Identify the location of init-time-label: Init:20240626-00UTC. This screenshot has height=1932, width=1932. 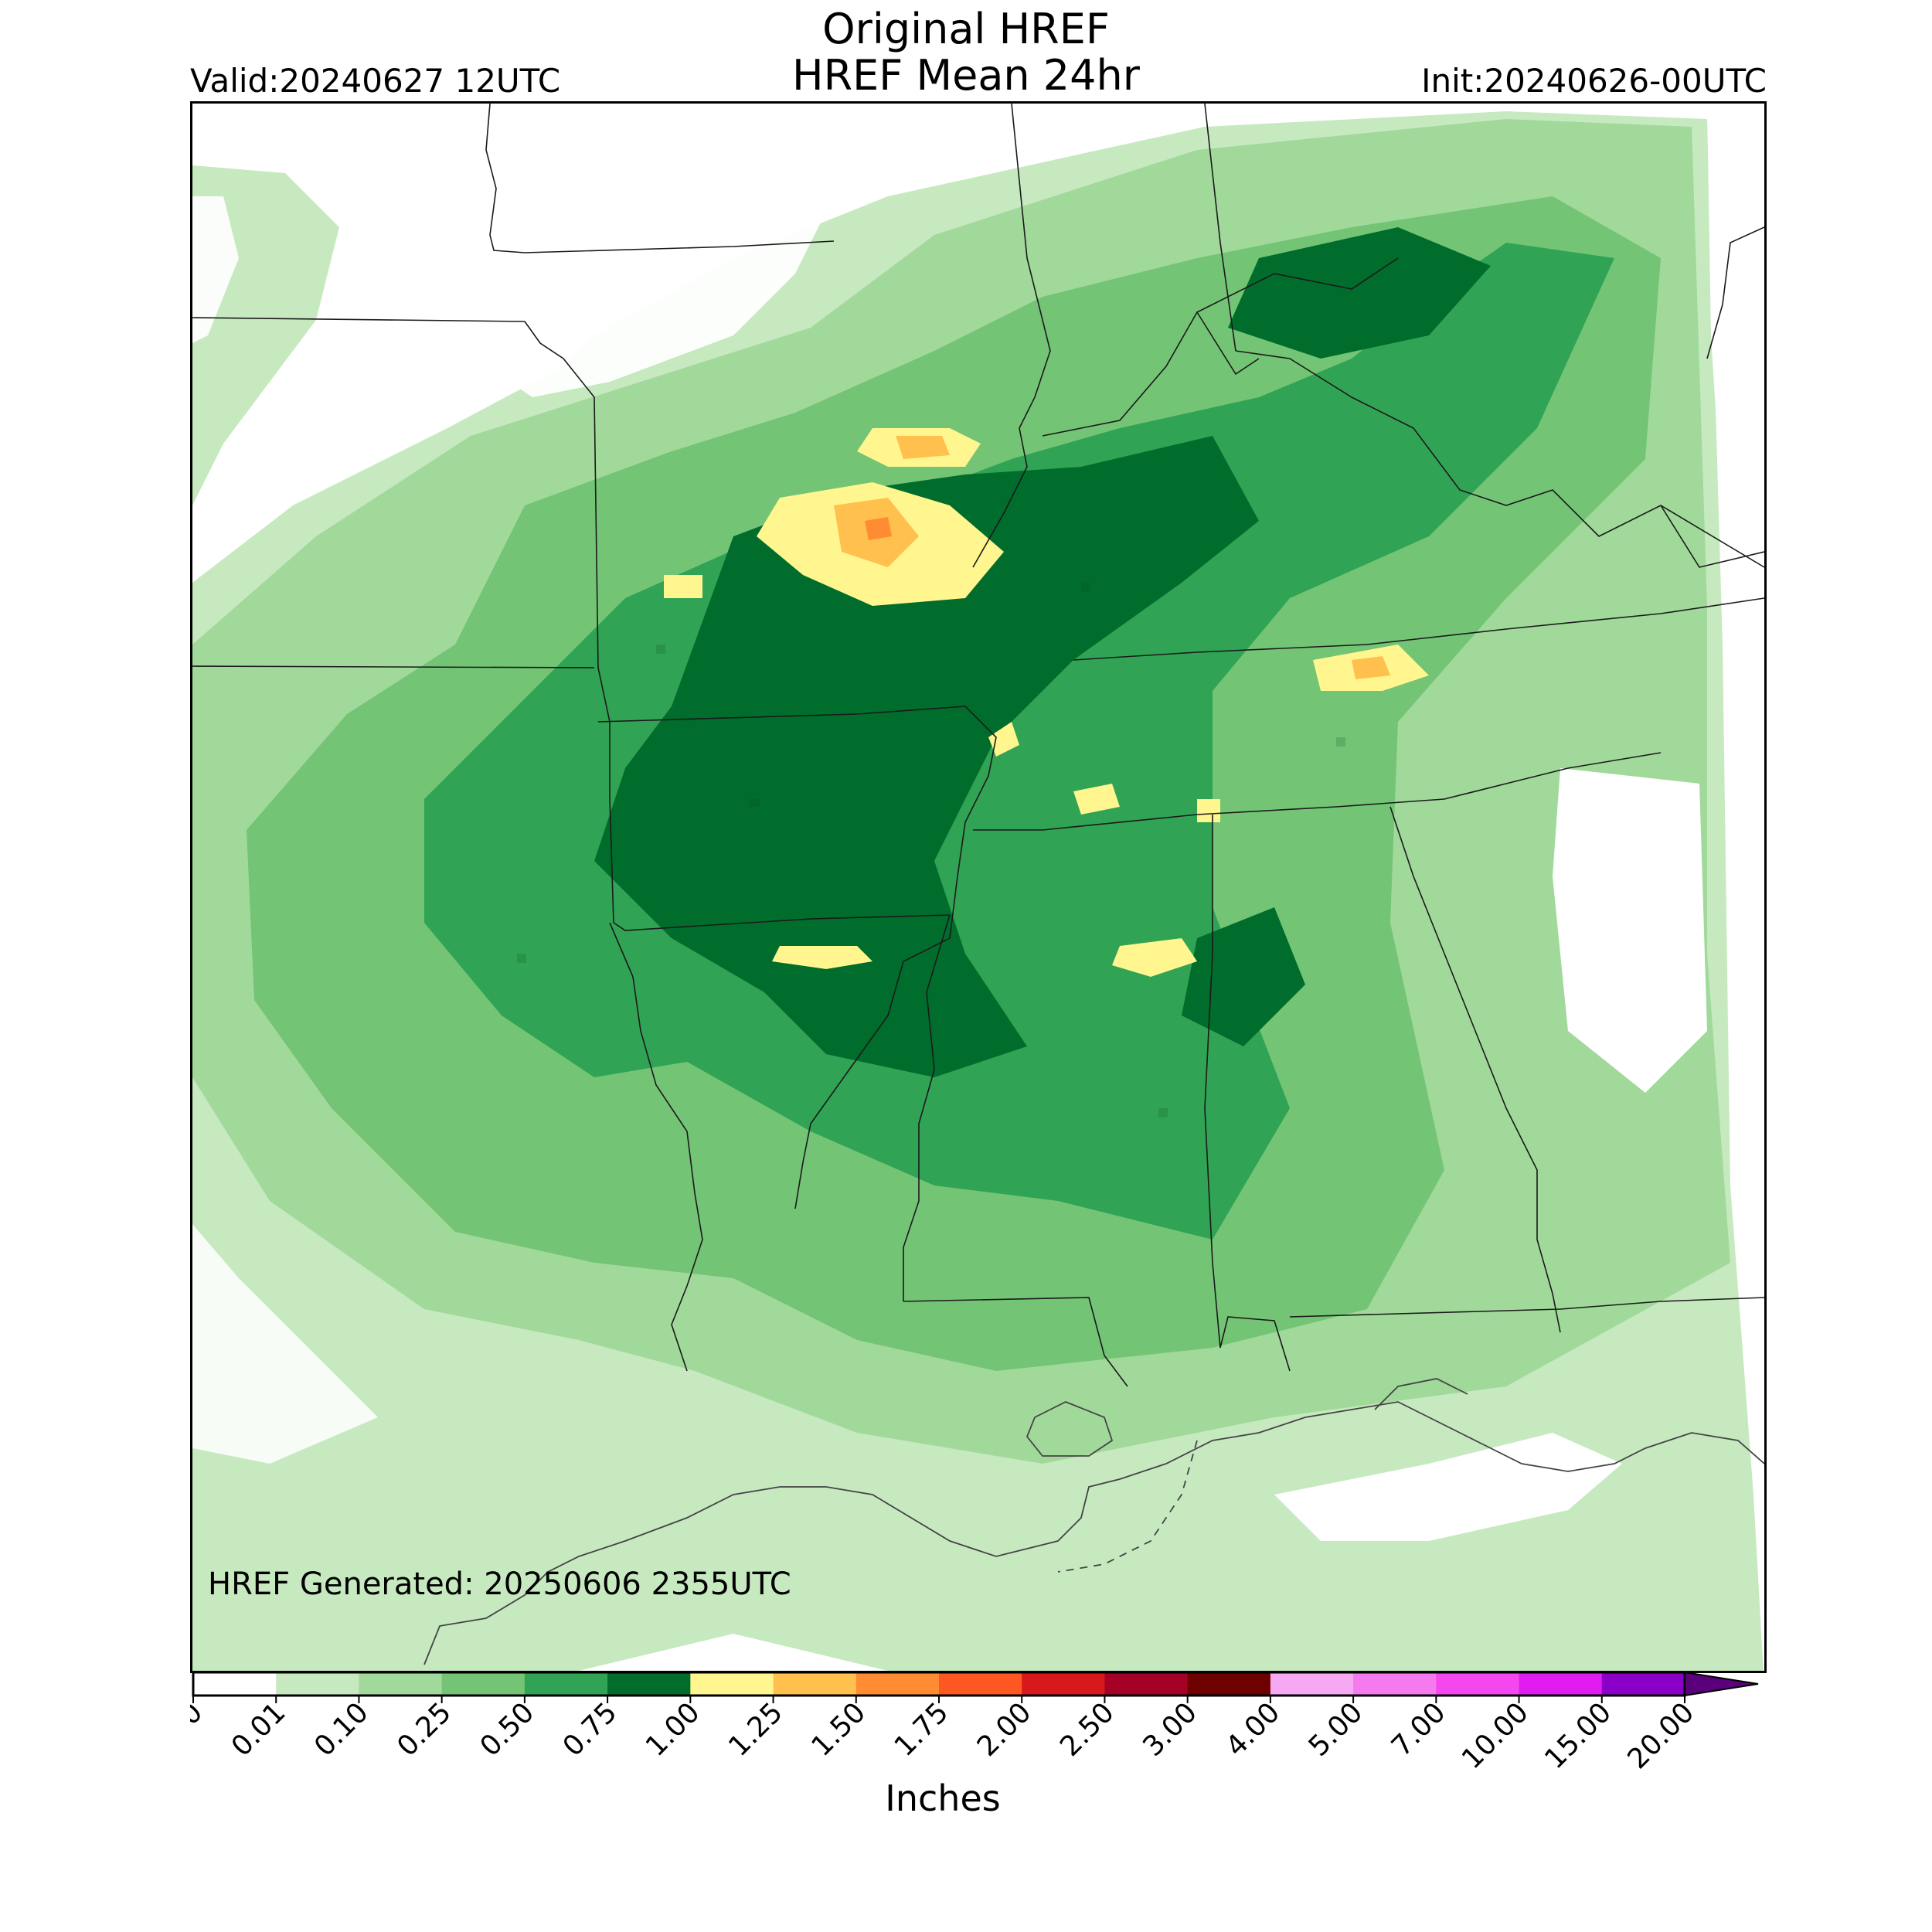
(1594, 81).